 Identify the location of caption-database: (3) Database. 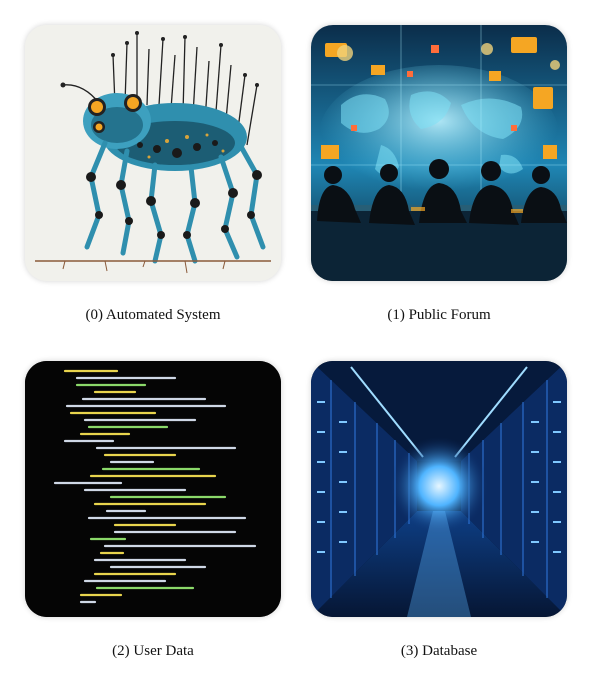
(439, 651).